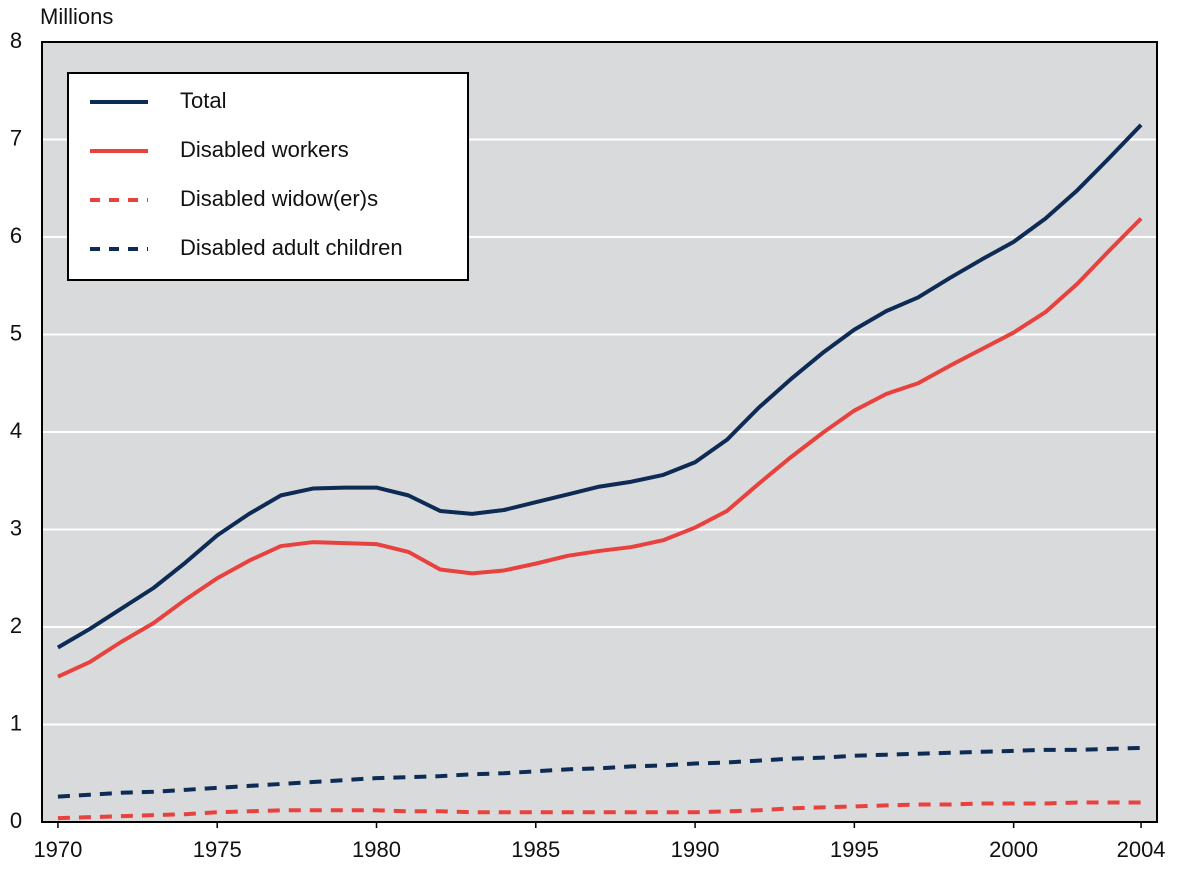 The image size is (1177, 879). What do you see at coordinates (16, 722) in the screenshot?
I see `y-tick-label: 1` at bounding box center [16, 722].